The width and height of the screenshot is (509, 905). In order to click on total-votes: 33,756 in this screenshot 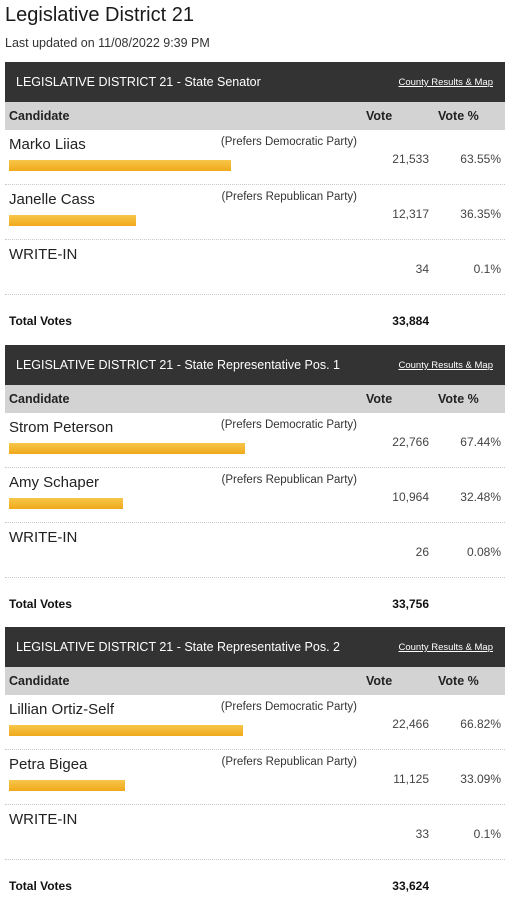, I will do `click(410, 604)`.